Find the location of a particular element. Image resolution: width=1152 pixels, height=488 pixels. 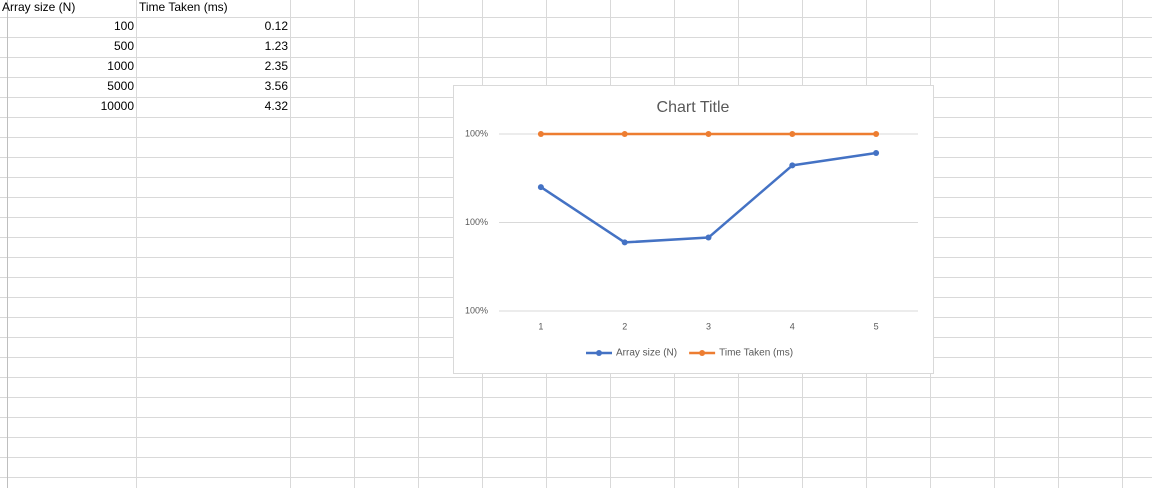

x-tick-label: 4 is located at coordinates (792, 326).